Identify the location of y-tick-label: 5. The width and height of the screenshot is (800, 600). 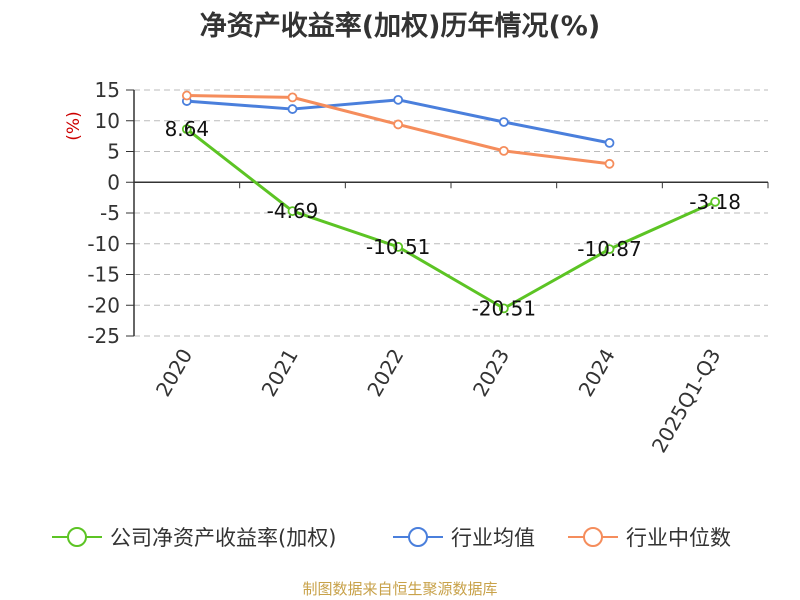
(113, 152).